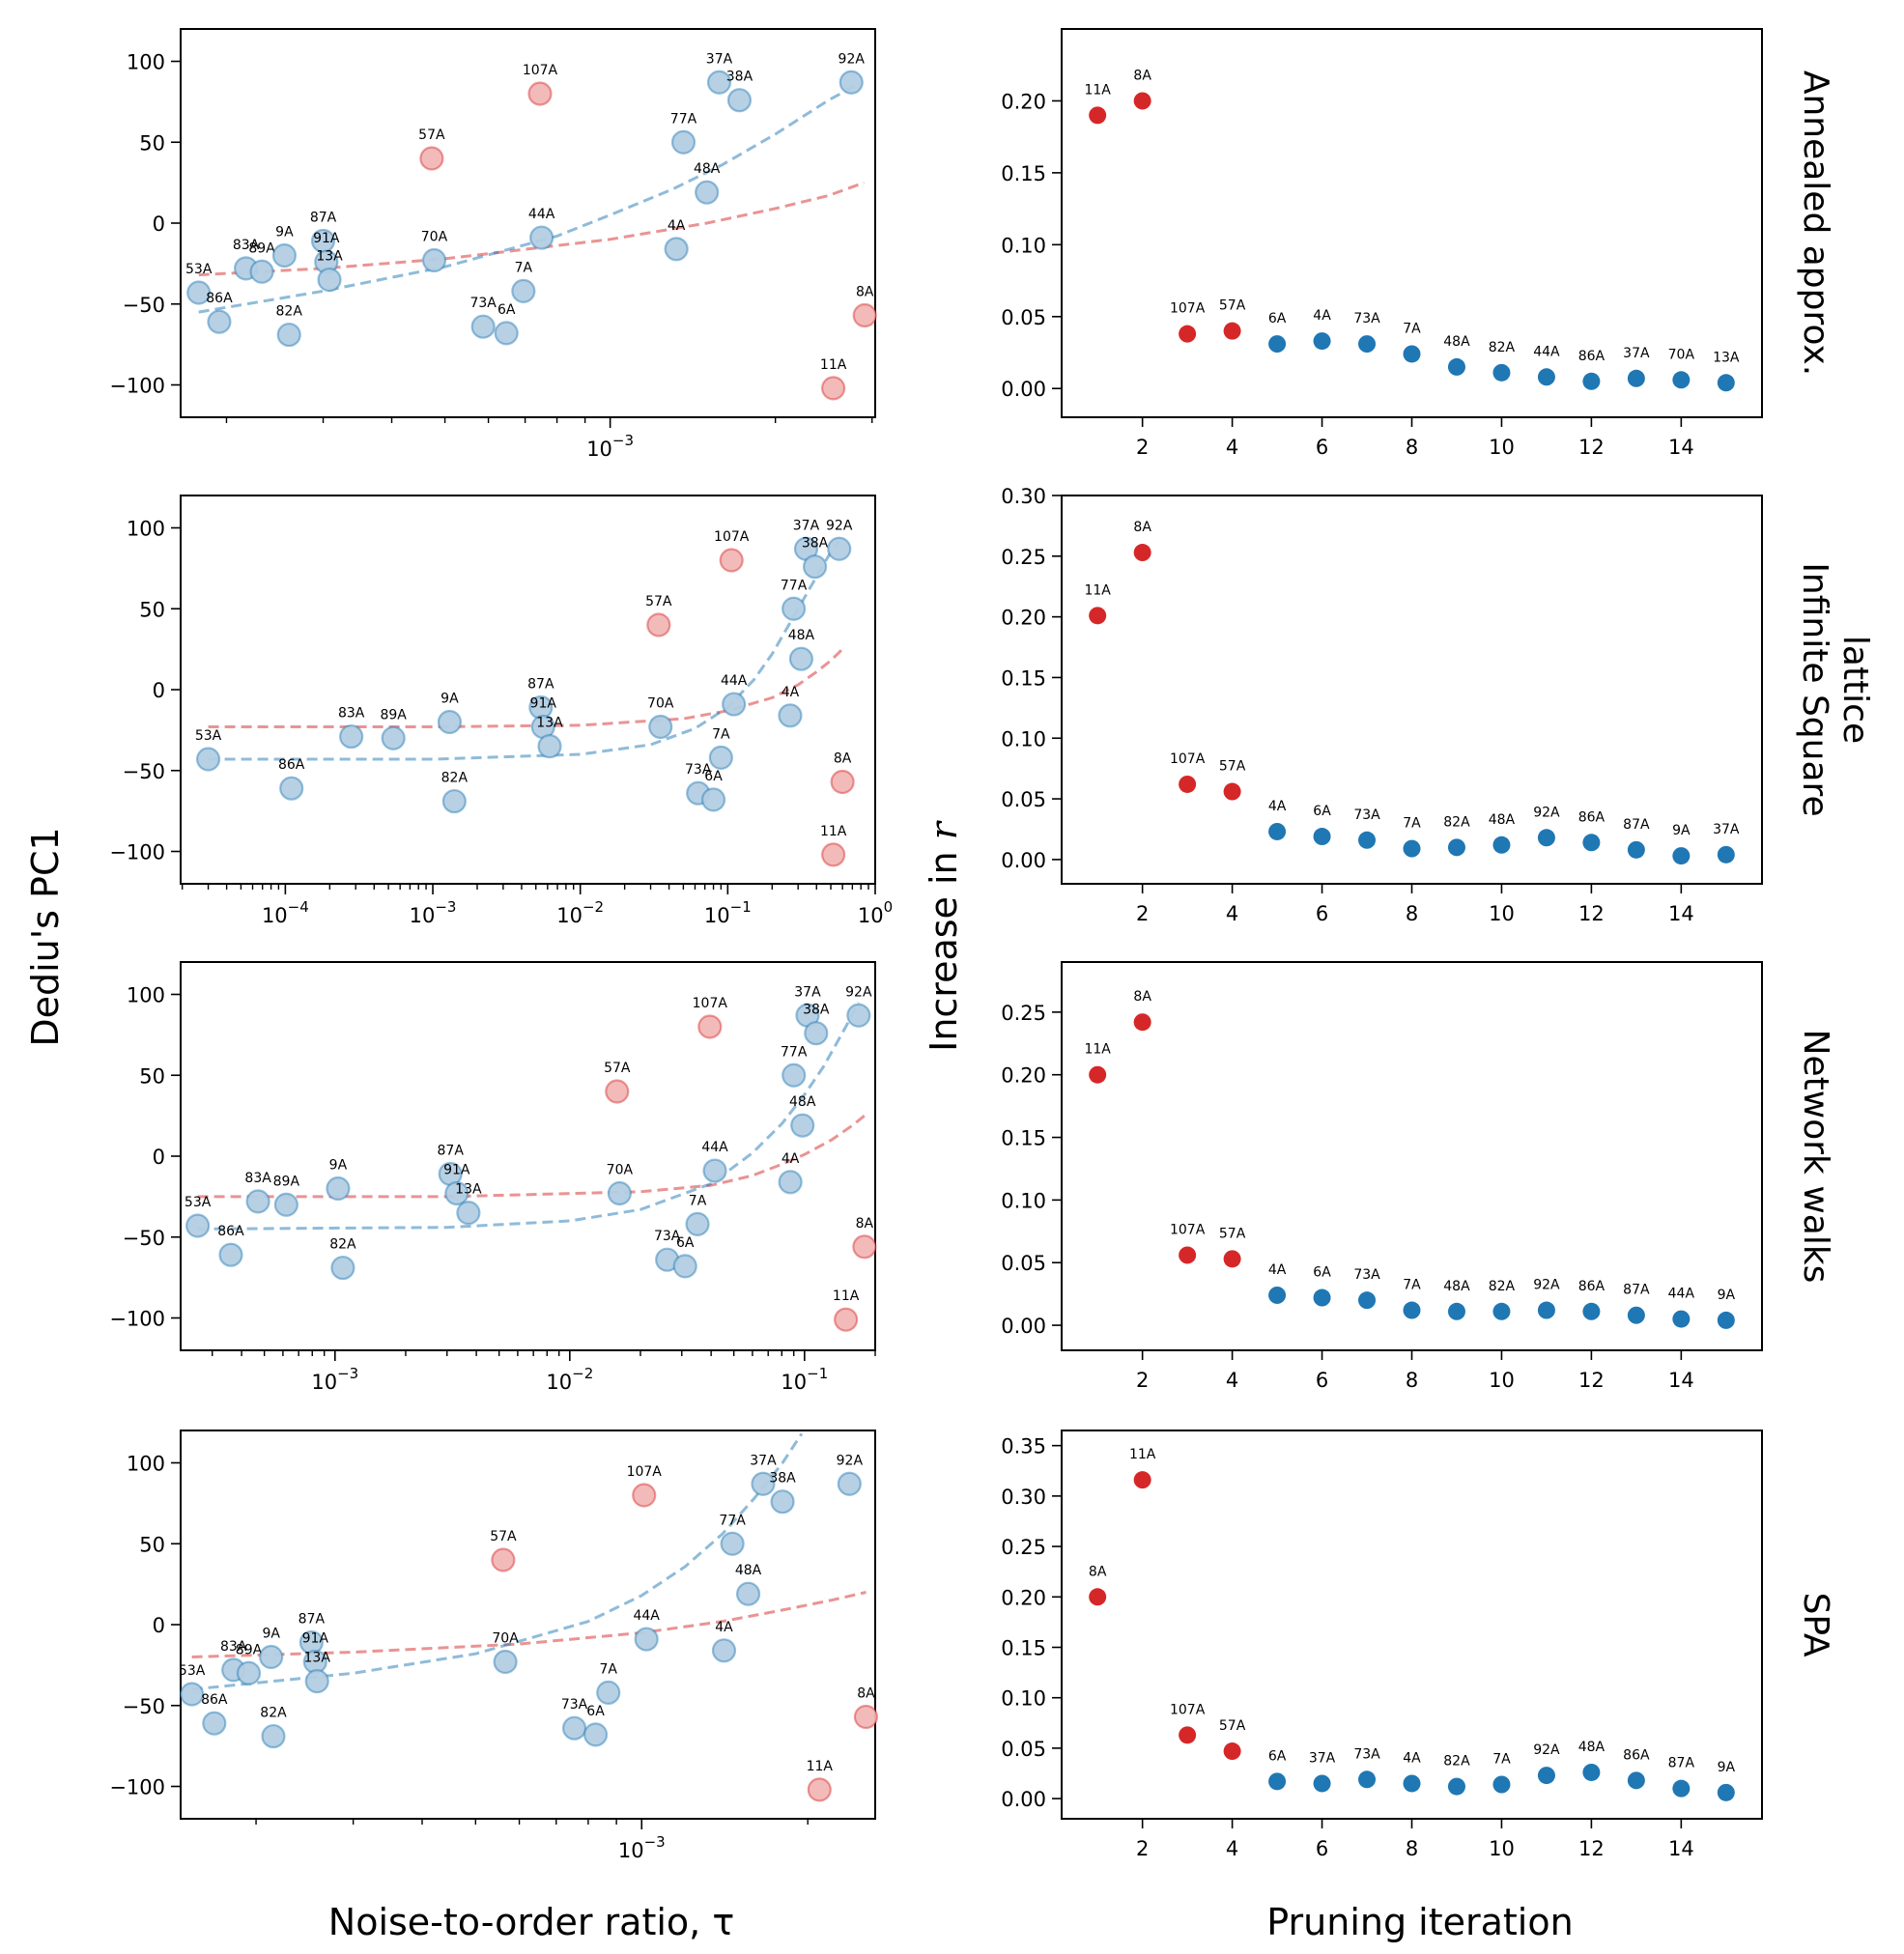 The image size is (1904, 1954). Describe the element at coordinates (817, 1011) in the screenshot. I see `point-label-38A: 38A` at that location.